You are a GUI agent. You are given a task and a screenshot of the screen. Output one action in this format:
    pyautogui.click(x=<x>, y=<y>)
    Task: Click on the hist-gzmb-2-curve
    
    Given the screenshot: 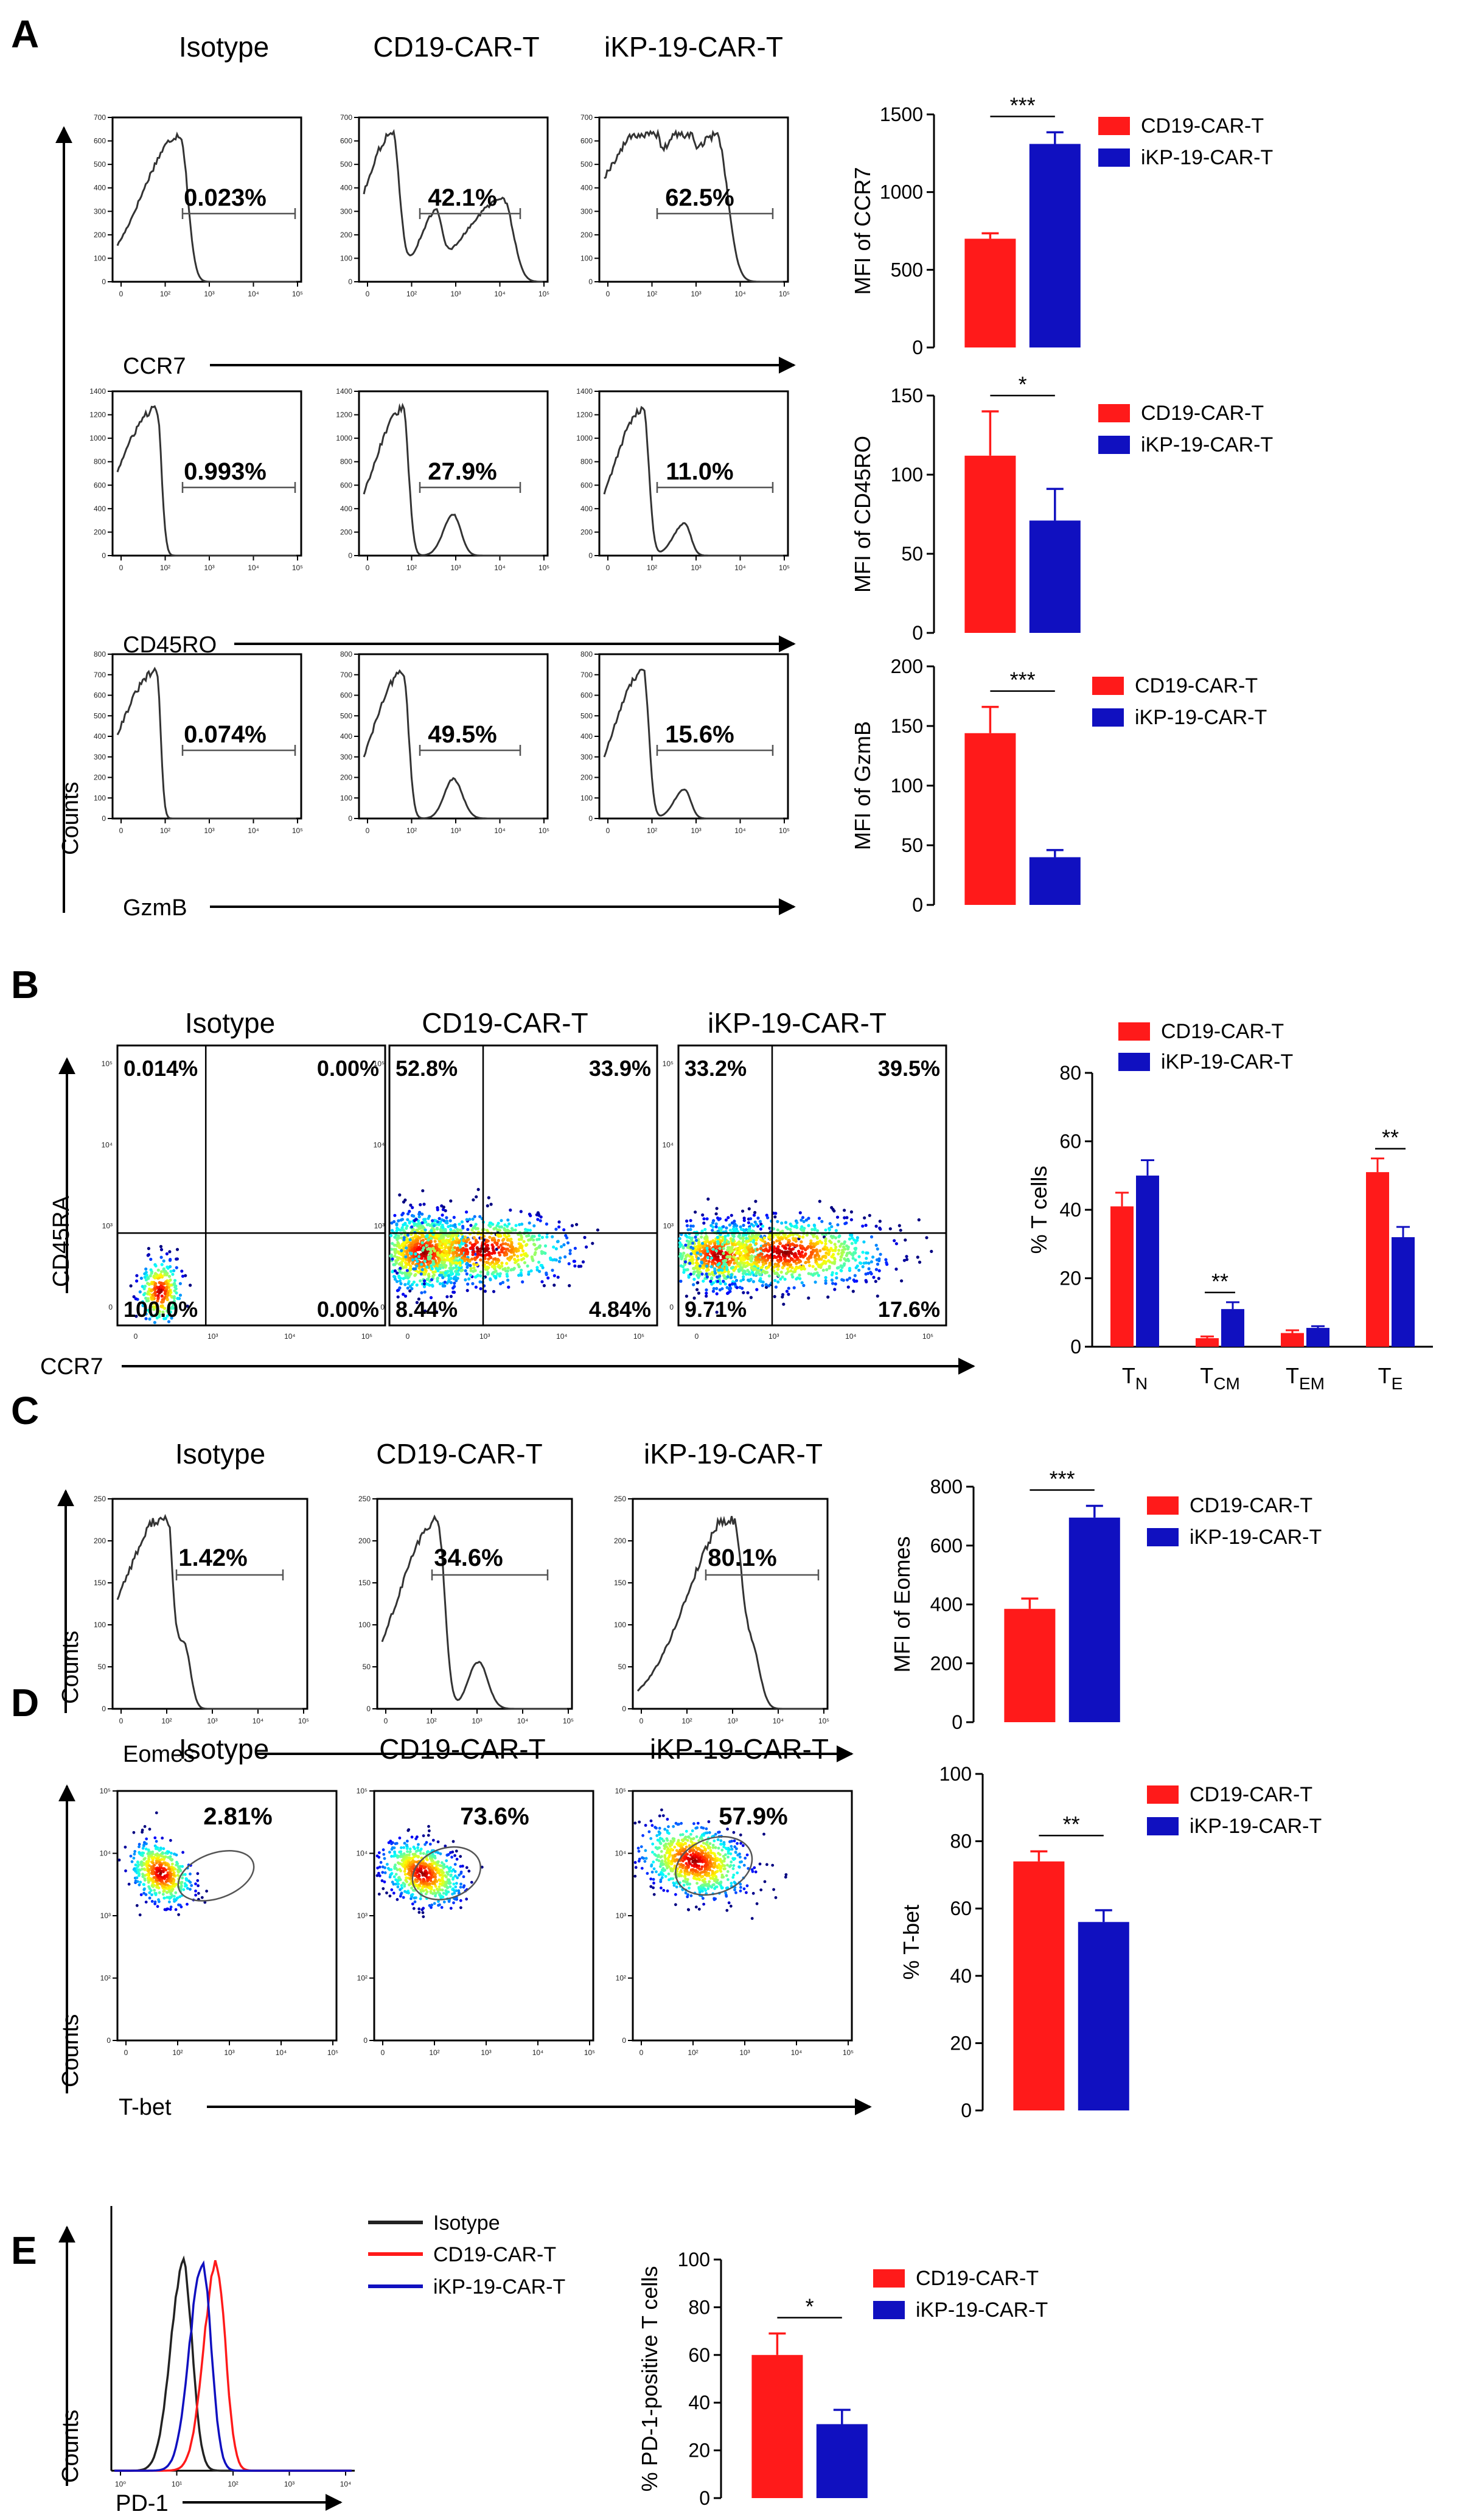 What is the action you would take?
    pyautogui.click(x=693, y=744)
    